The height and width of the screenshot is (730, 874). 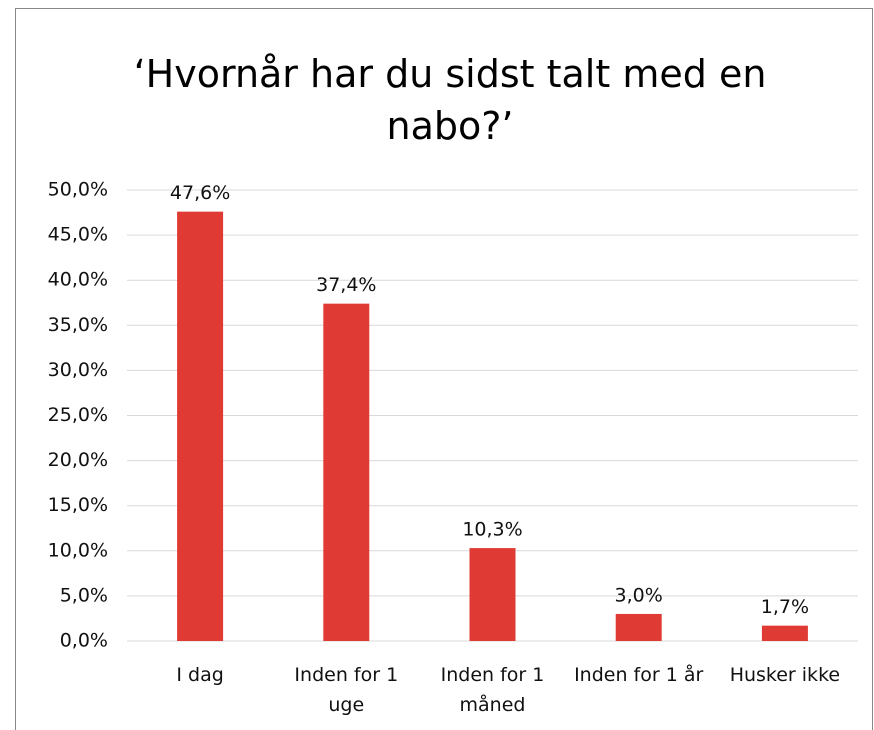 I want to click on y-tick-label: 40,0%, so click(x=78, y=280).